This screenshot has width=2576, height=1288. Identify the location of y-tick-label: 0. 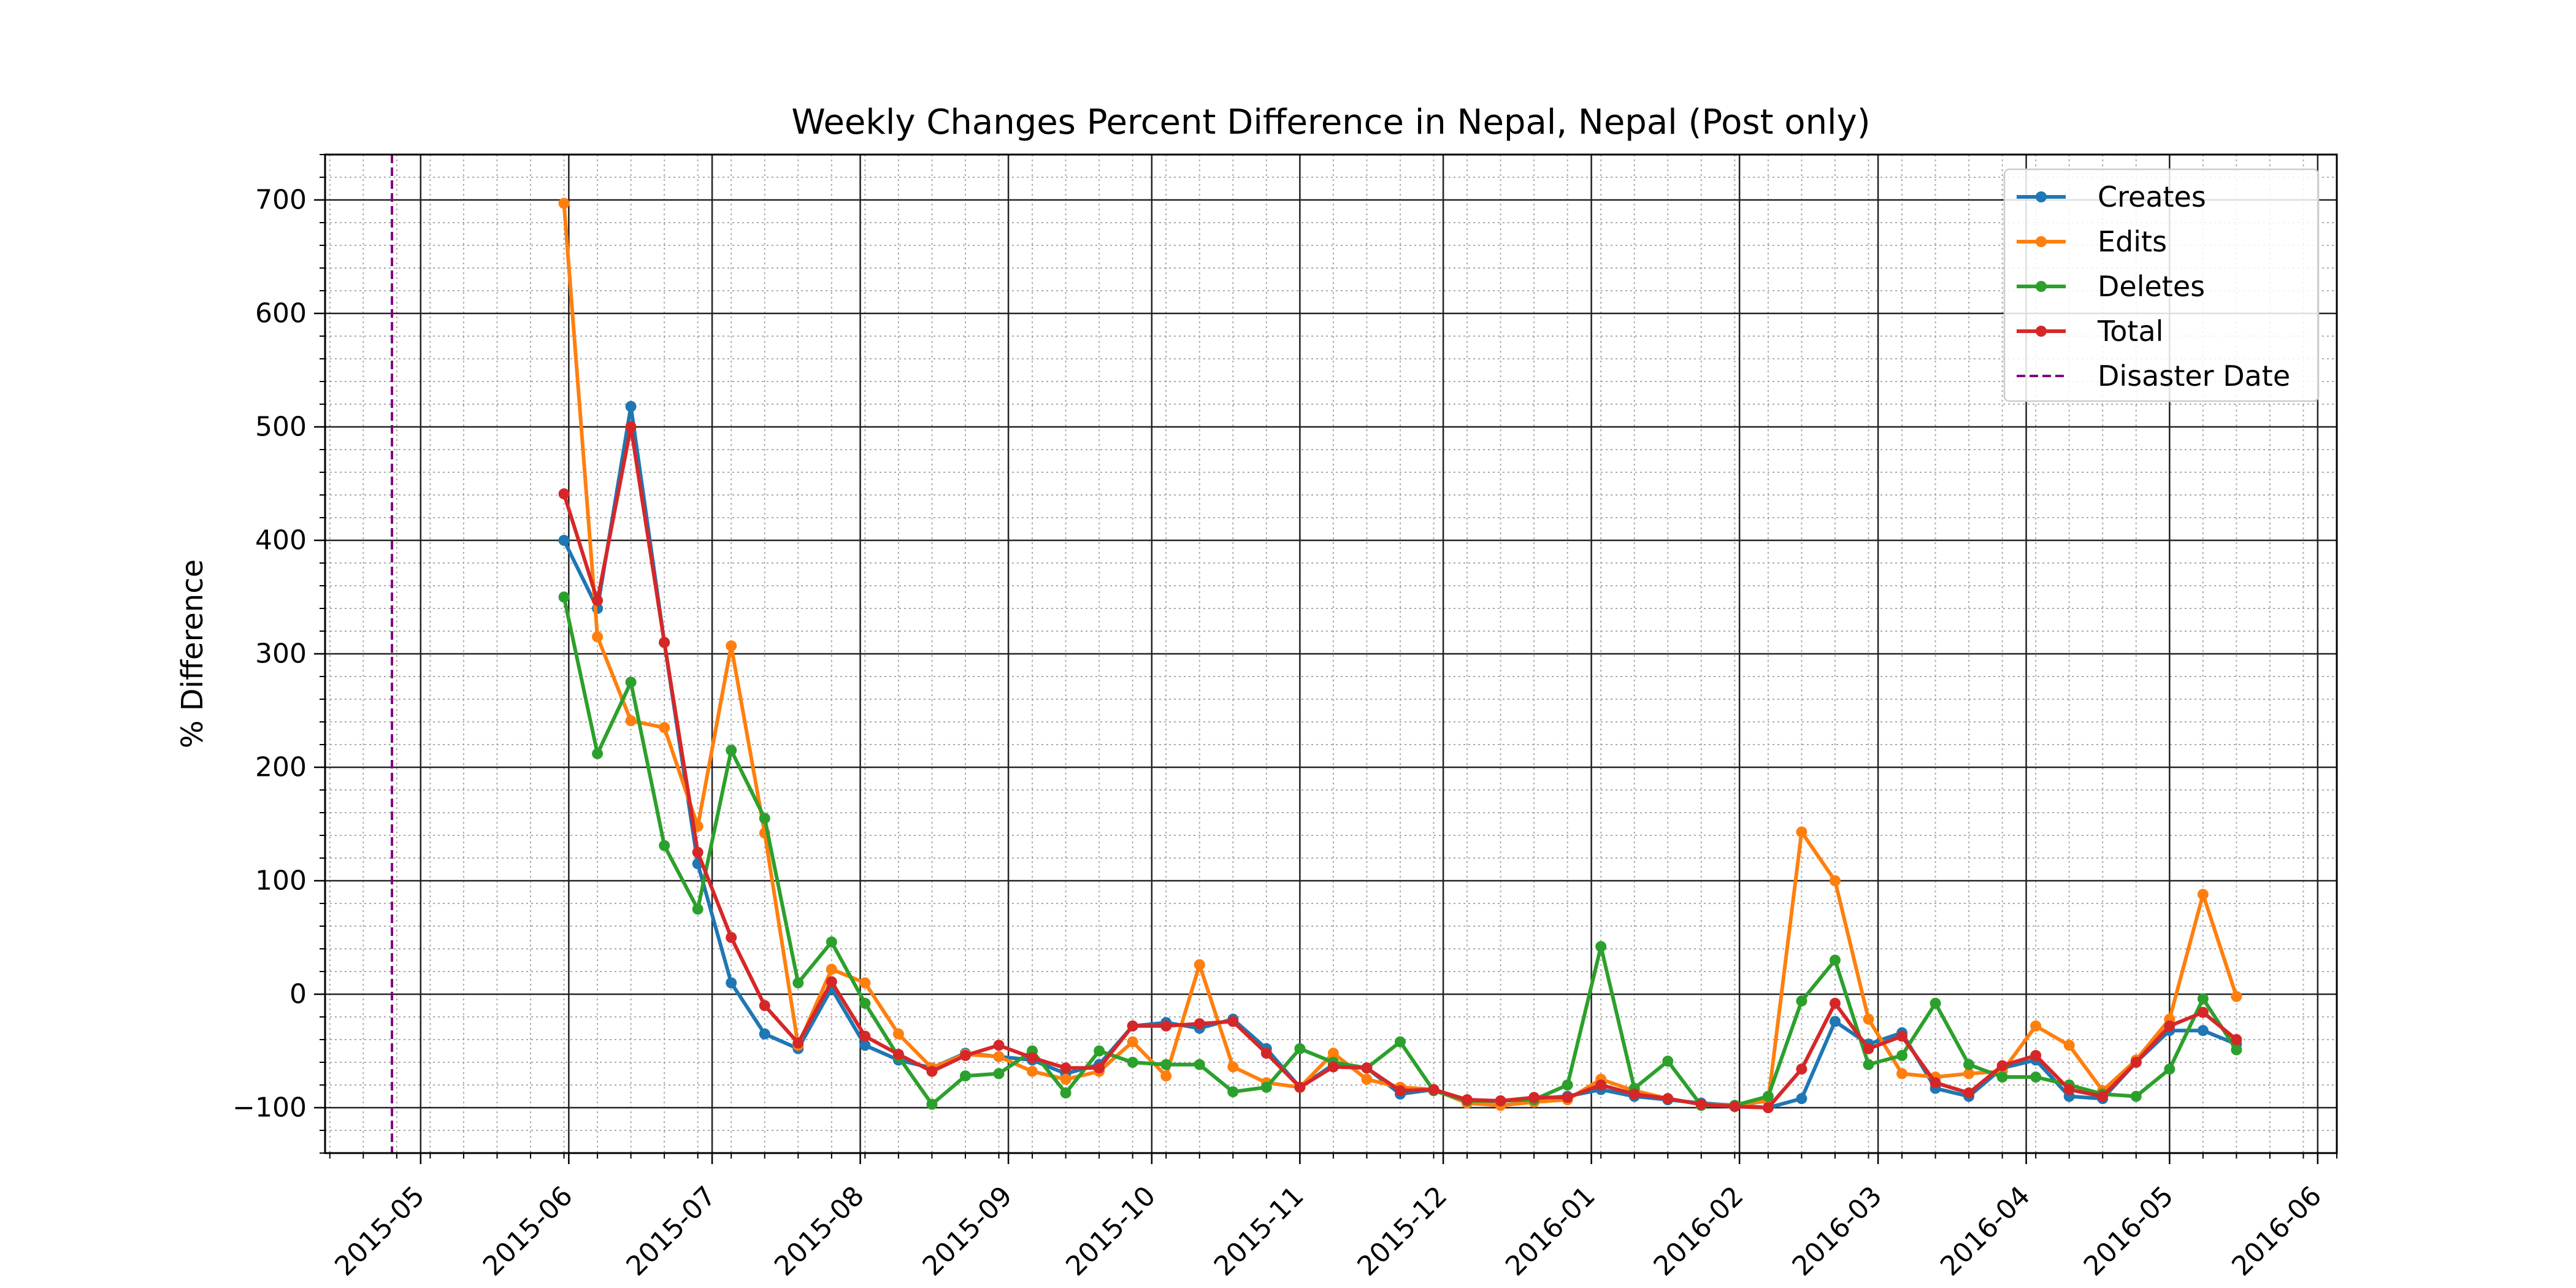
(298, 994).